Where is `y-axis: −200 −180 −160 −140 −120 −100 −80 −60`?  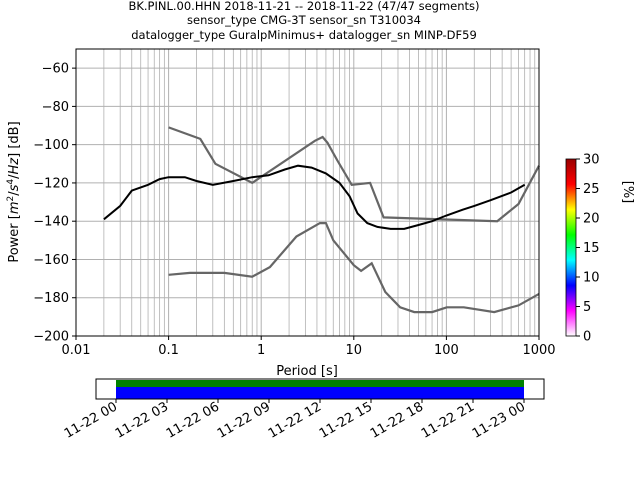 y-axis: −200 −180 −160 −140 −120 −100 −80 −60 is located at coordinates (54, 203).